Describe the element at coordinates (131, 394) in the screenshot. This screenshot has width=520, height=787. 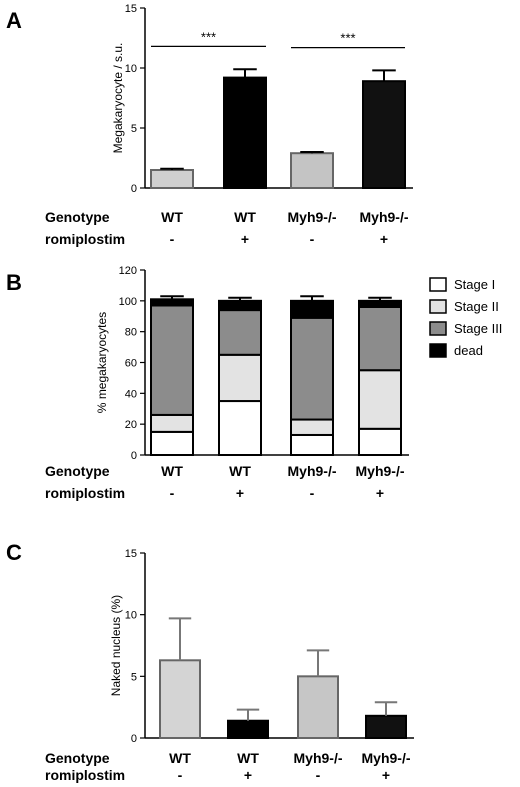
I see `y-tick-label: 40` at that location.